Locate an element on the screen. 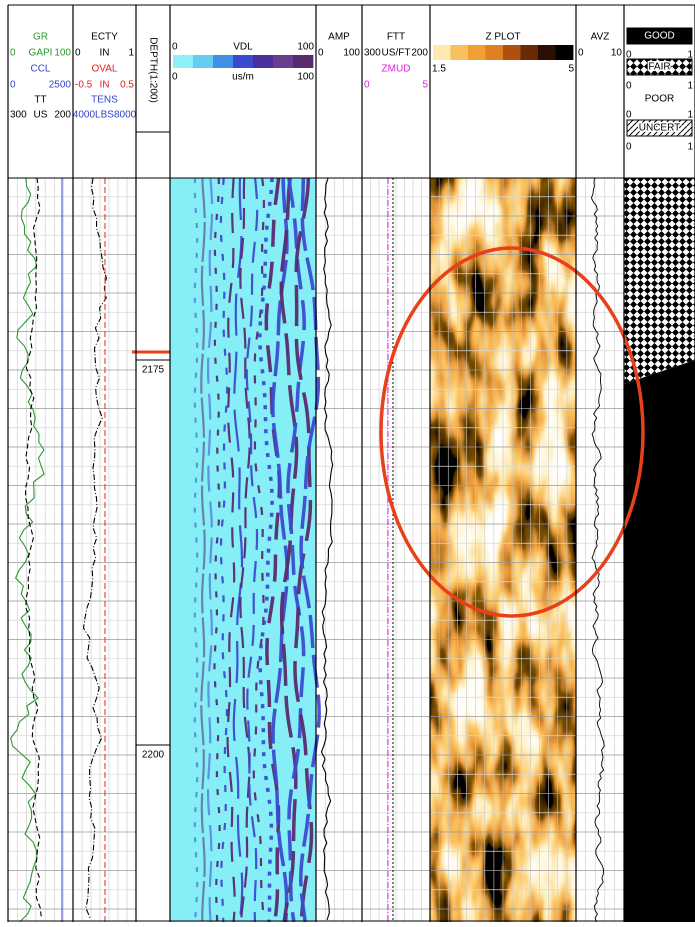 This screenshot has width=695, height=927. header-label: UNCERT is located at coordinates (659, 128).